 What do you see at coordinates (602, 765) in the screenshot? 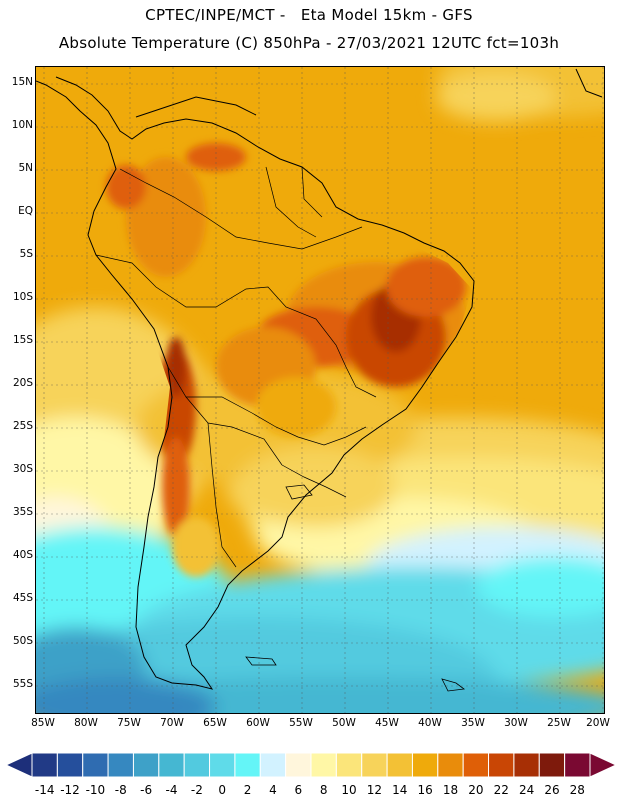
I see `colorbar-cap-high` at bounding box center [602, 765].